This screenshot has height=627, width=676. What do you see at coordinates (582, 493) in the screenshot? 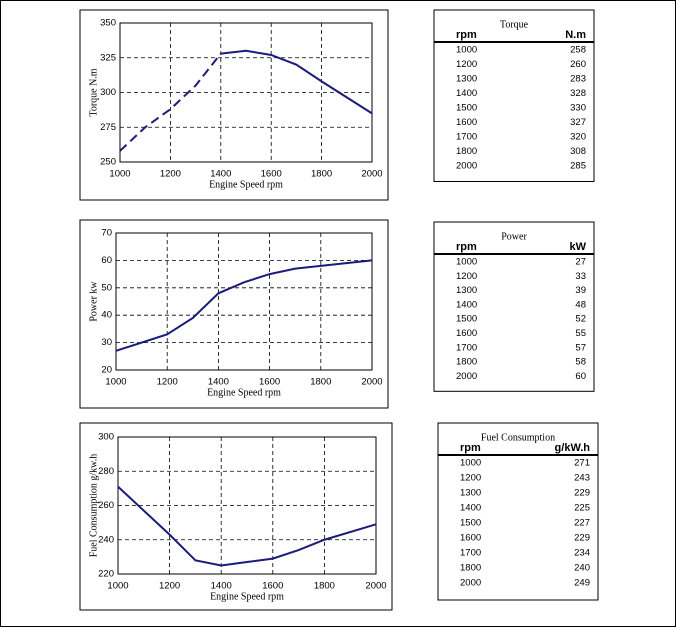
I see `table-cell: 229` at bounding box center [582, 493].